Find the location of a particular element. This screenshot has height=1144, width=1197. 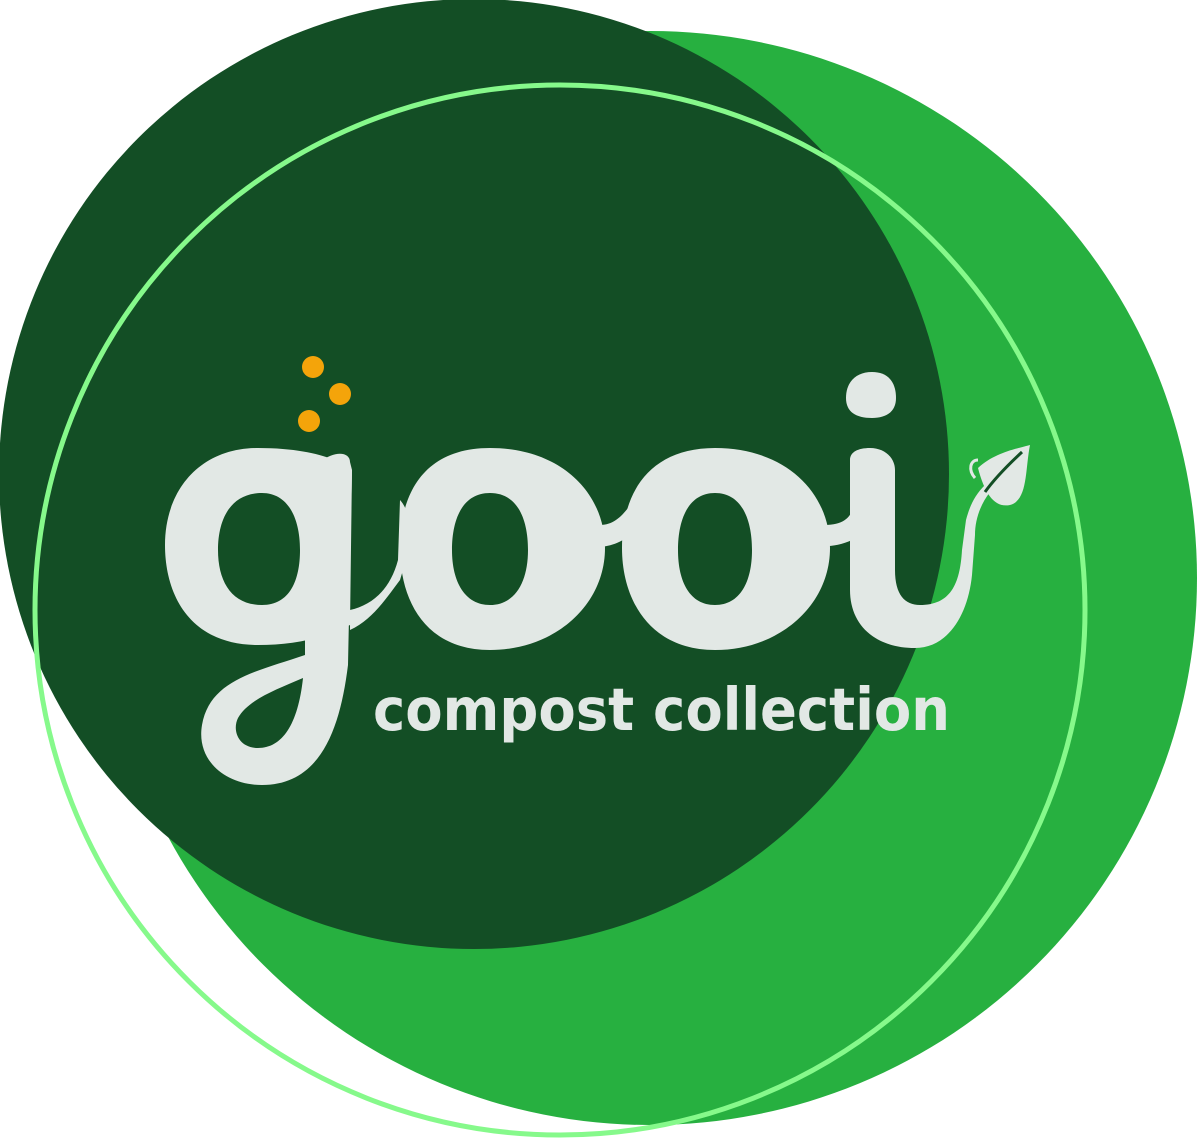

letter-o-second is located at coordinates (726, 549).